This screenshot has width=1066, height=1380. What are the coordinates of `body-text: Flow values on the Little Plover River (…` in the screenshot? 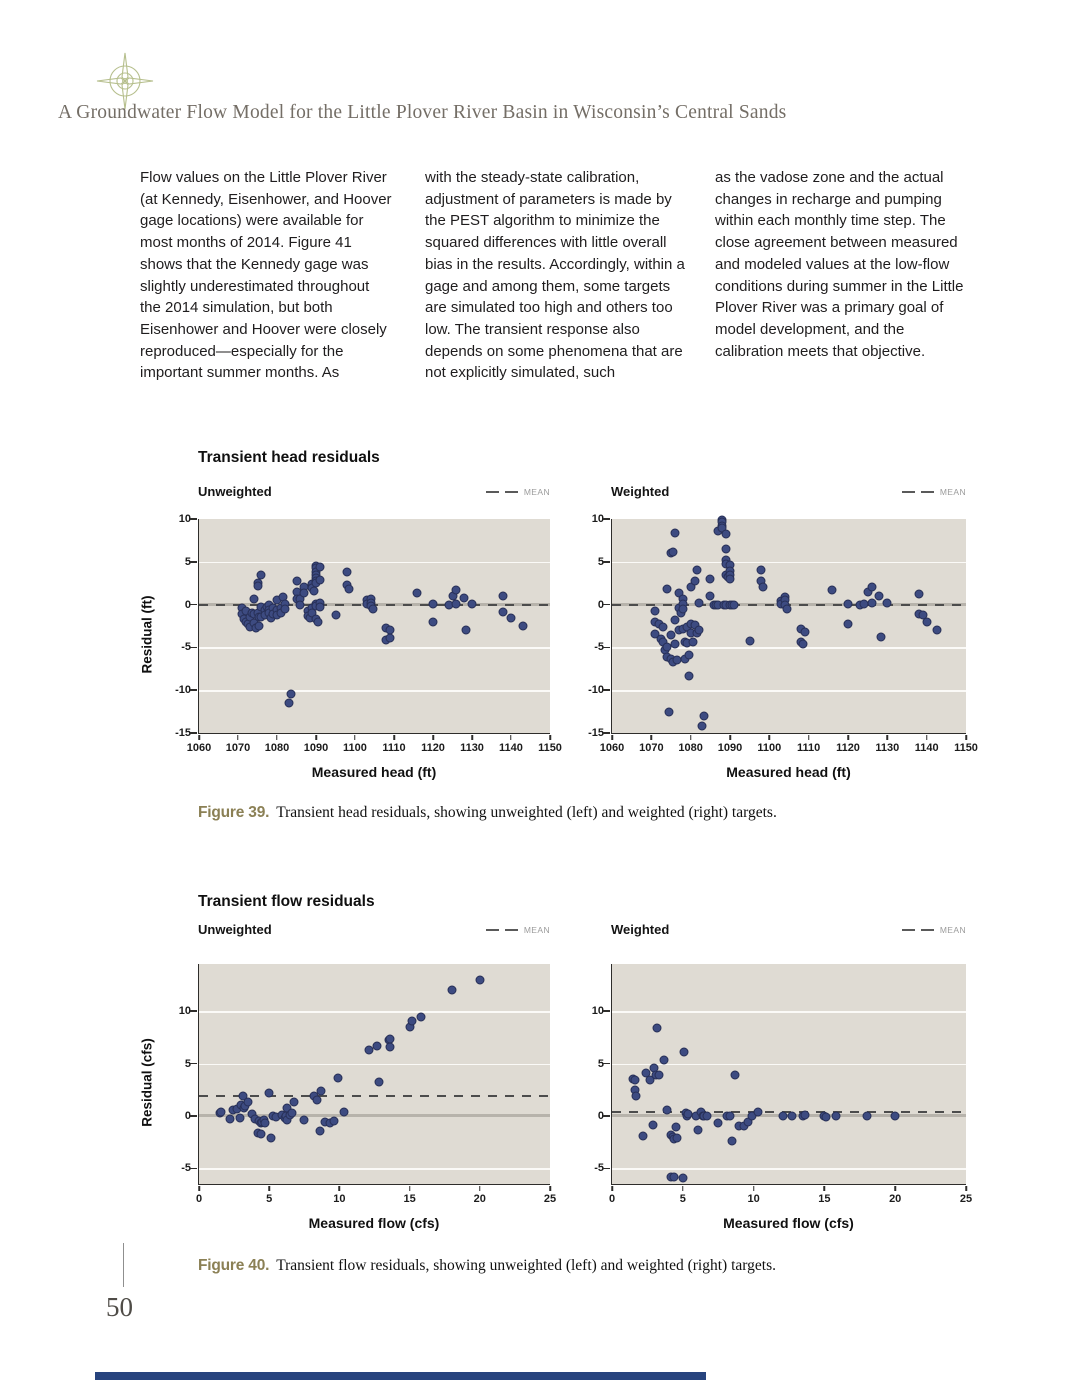 It's located at (558, 275).